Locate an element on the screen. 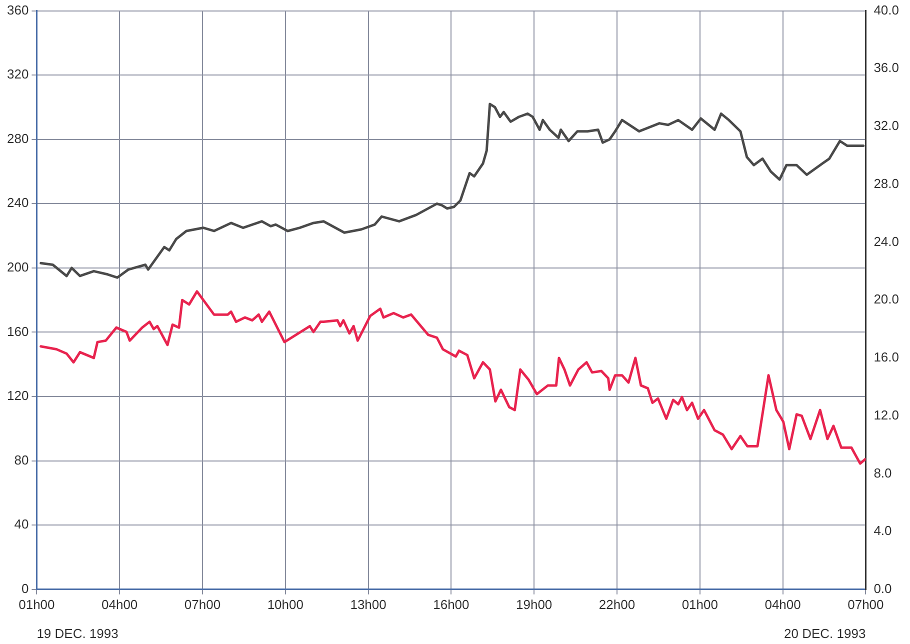 This screenshot has height=644, width=910. y2-tick-label: 0.0 is located at coordinates (883, 588).